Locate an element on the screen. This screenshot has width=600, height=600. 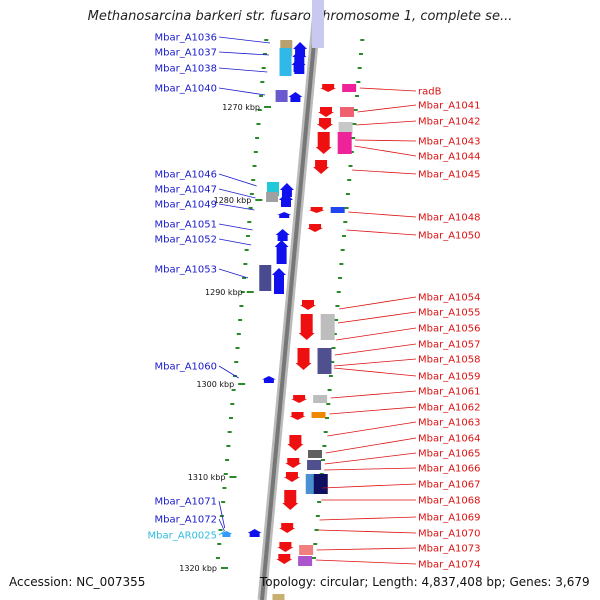
kbp-tick-label: 1310 kbp is located at coordinates (207, 477).